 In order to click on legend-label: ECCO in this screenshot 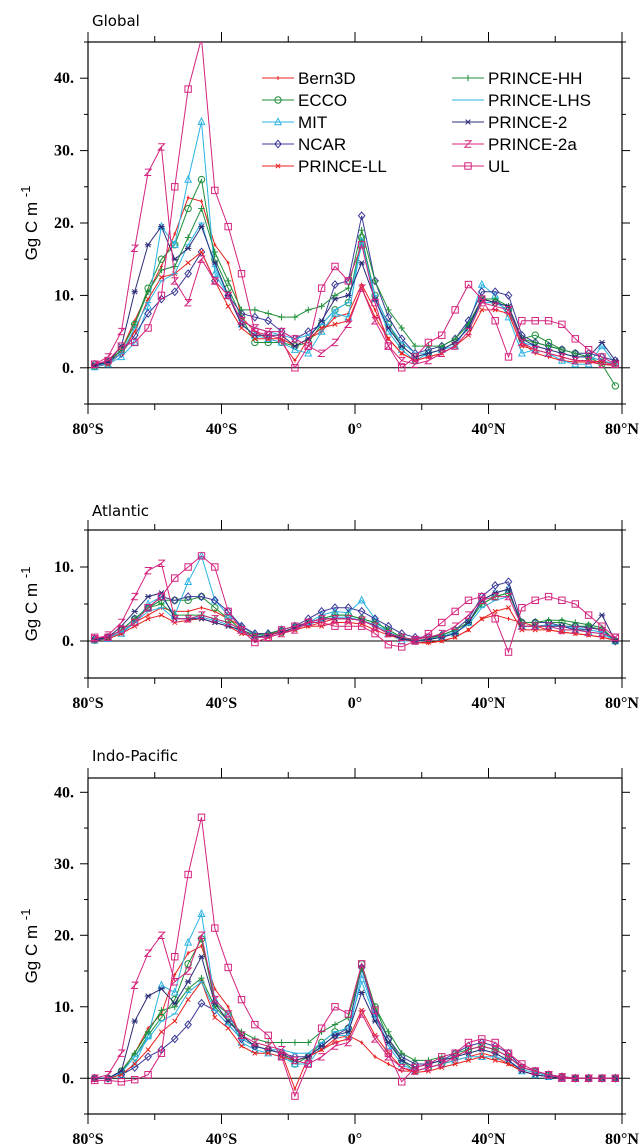, I will do `click(322, 100)`.